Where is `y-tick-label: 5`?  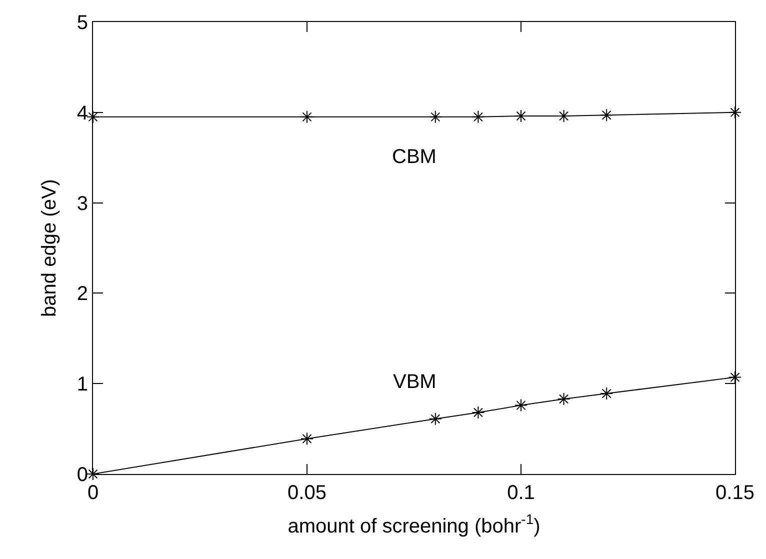
y-tick-label: 5 is located at coordinates (82, 23).